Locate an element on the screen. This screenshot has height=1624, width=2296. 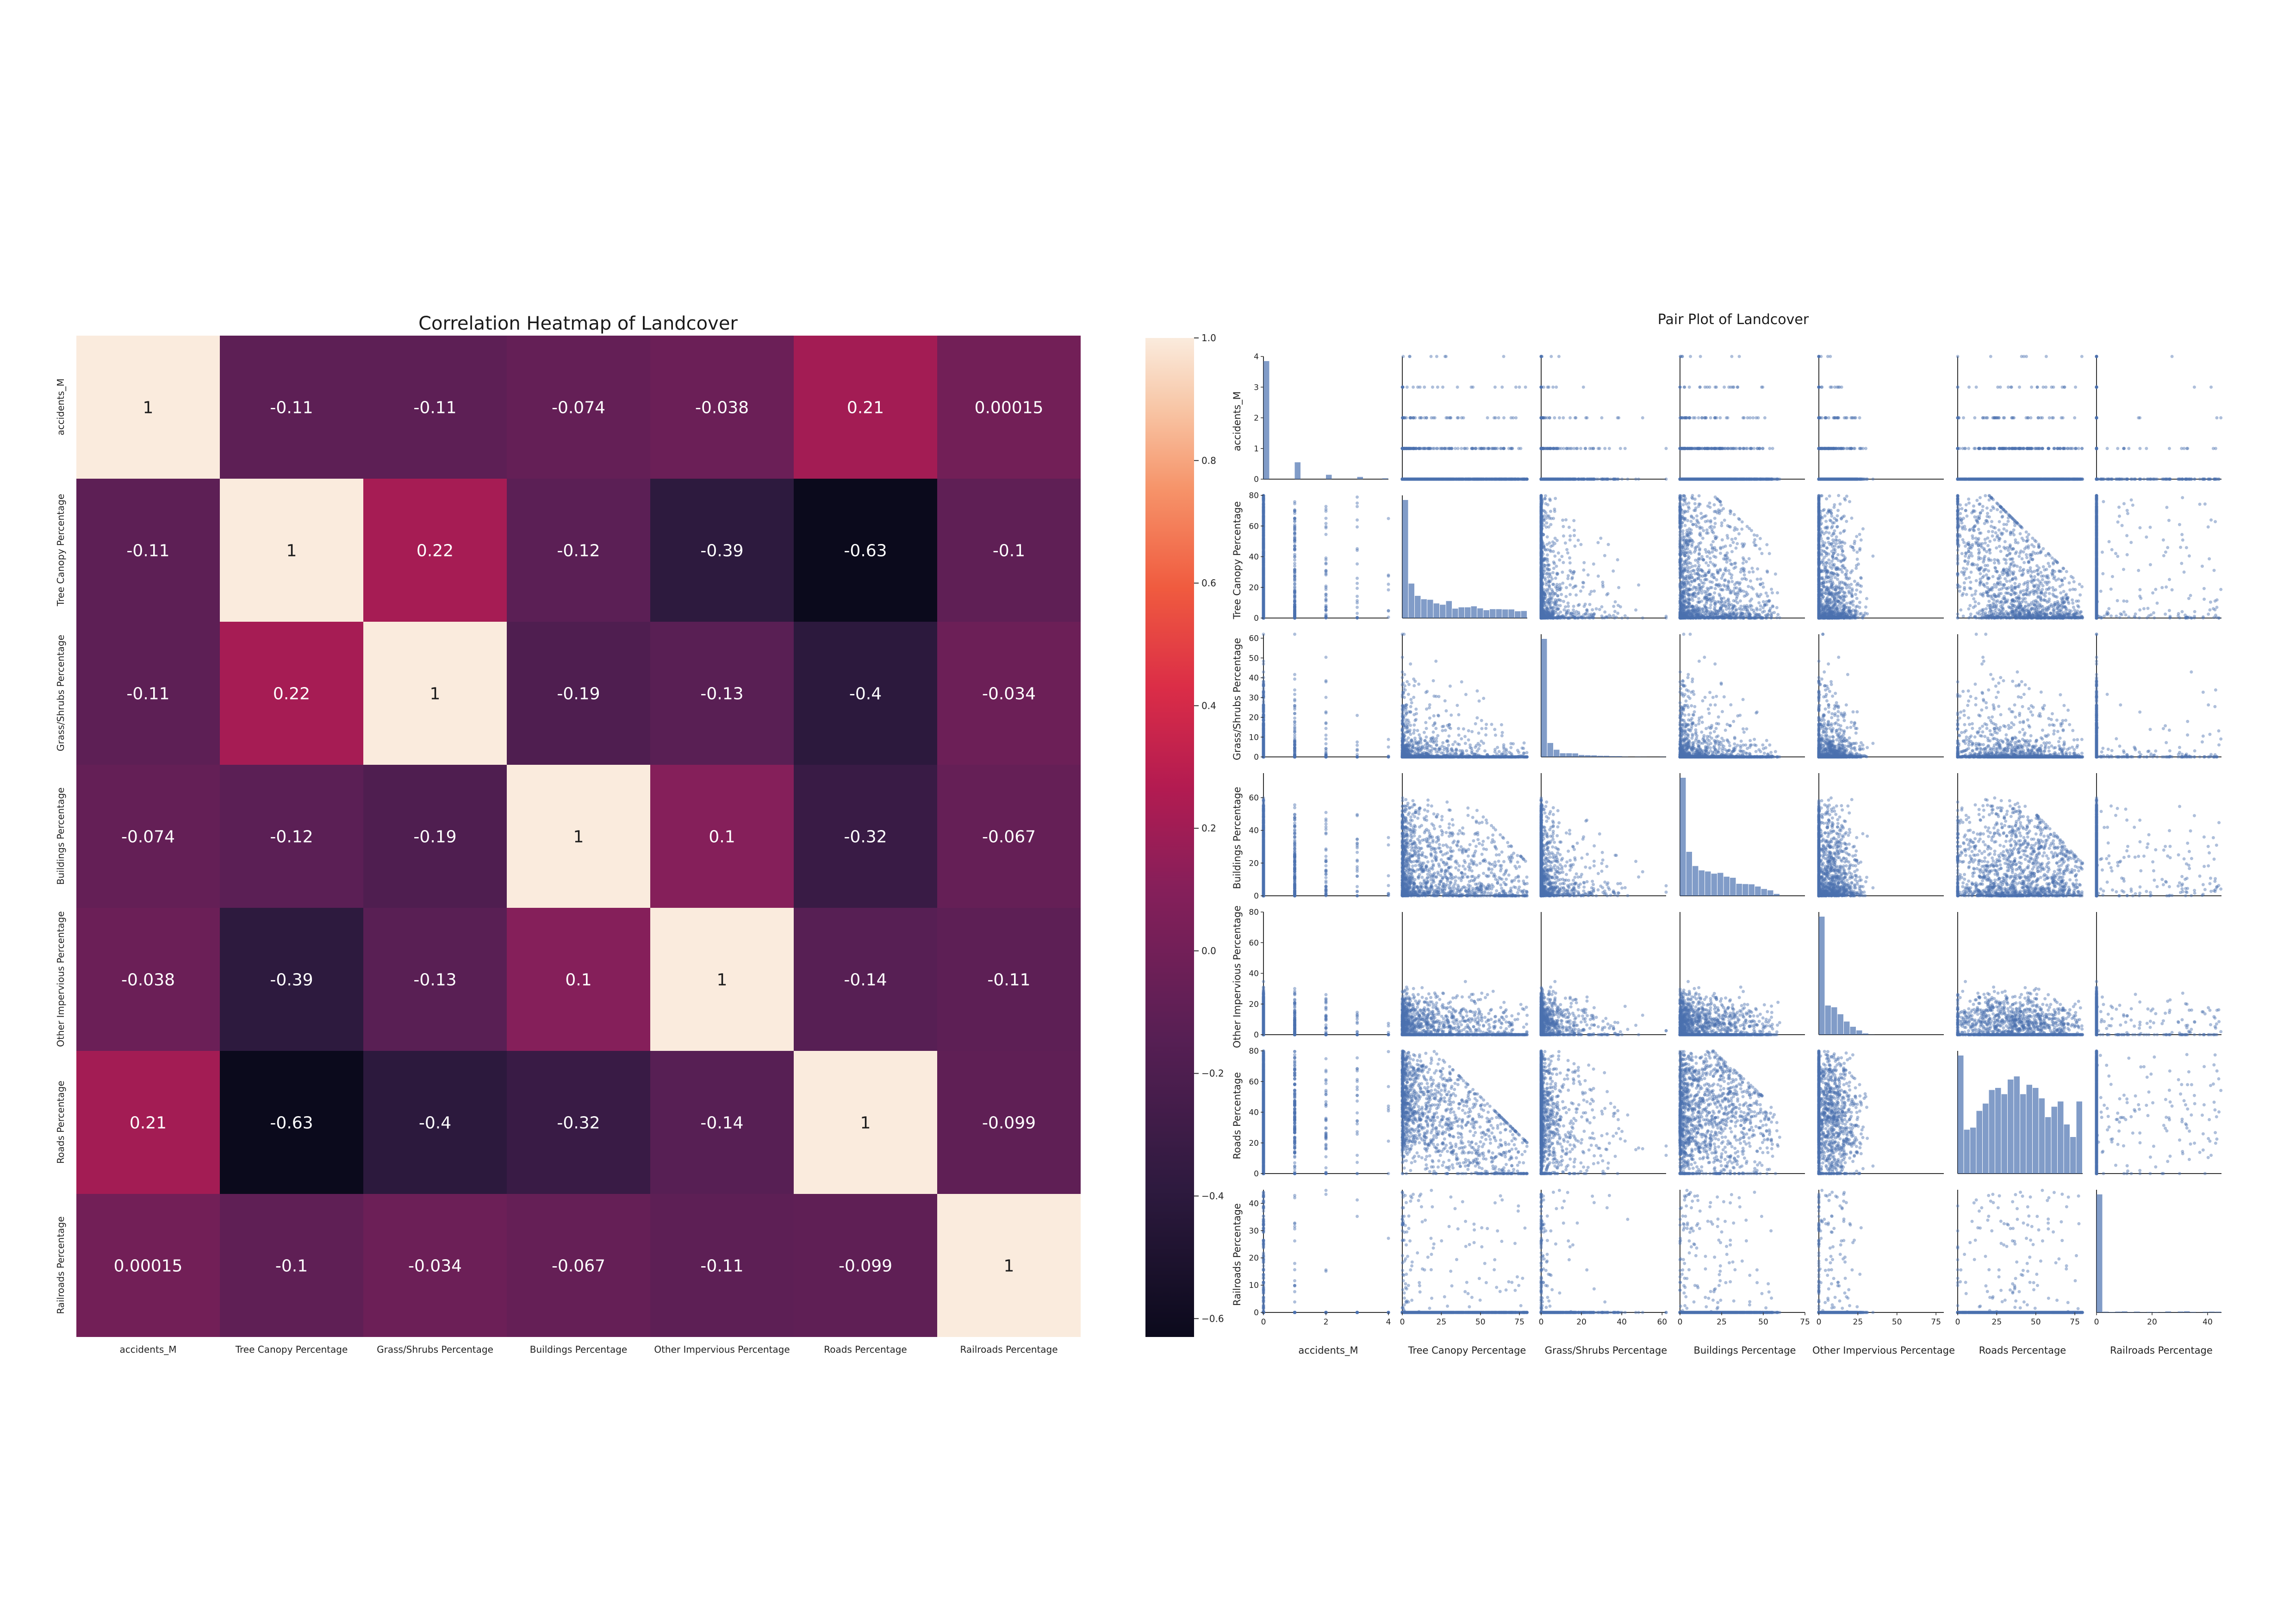
heatmap-cell-label: -0.1 is located at coordinates (291, 1266).